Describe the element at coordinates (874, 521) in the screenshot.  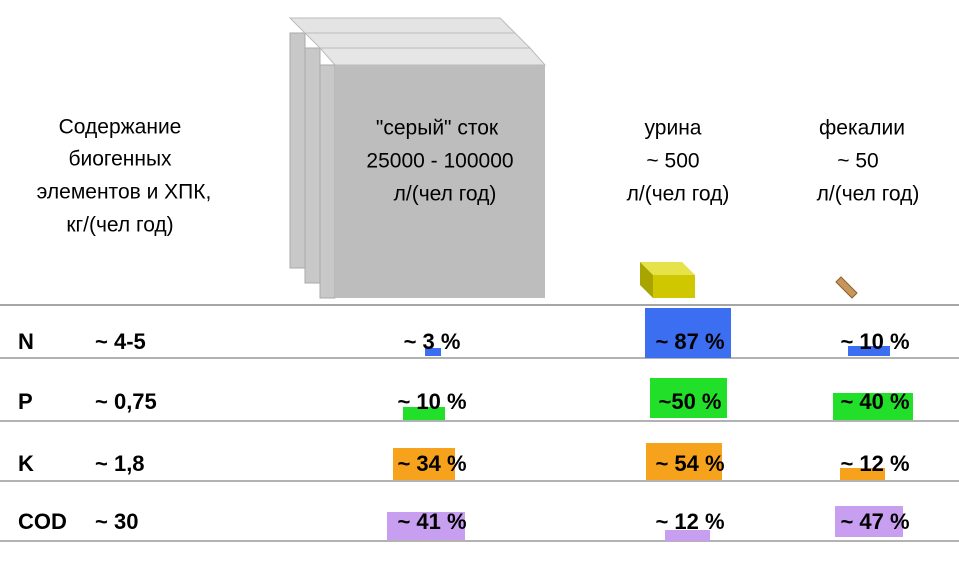
I see `share: ~ 47 %` at that location.